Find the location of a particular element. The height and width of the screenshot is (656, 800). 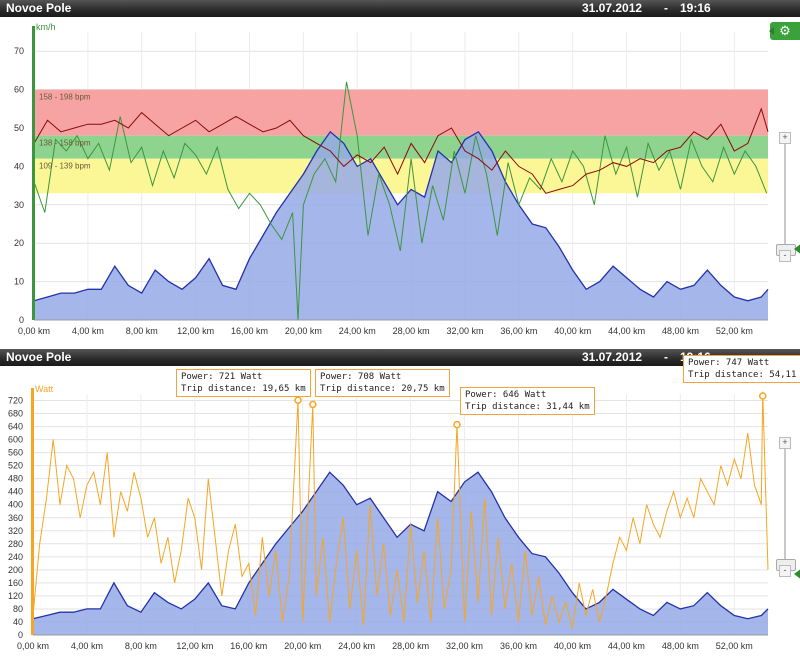

gear-icon: ⚙ is located at coordinates (785, 30).